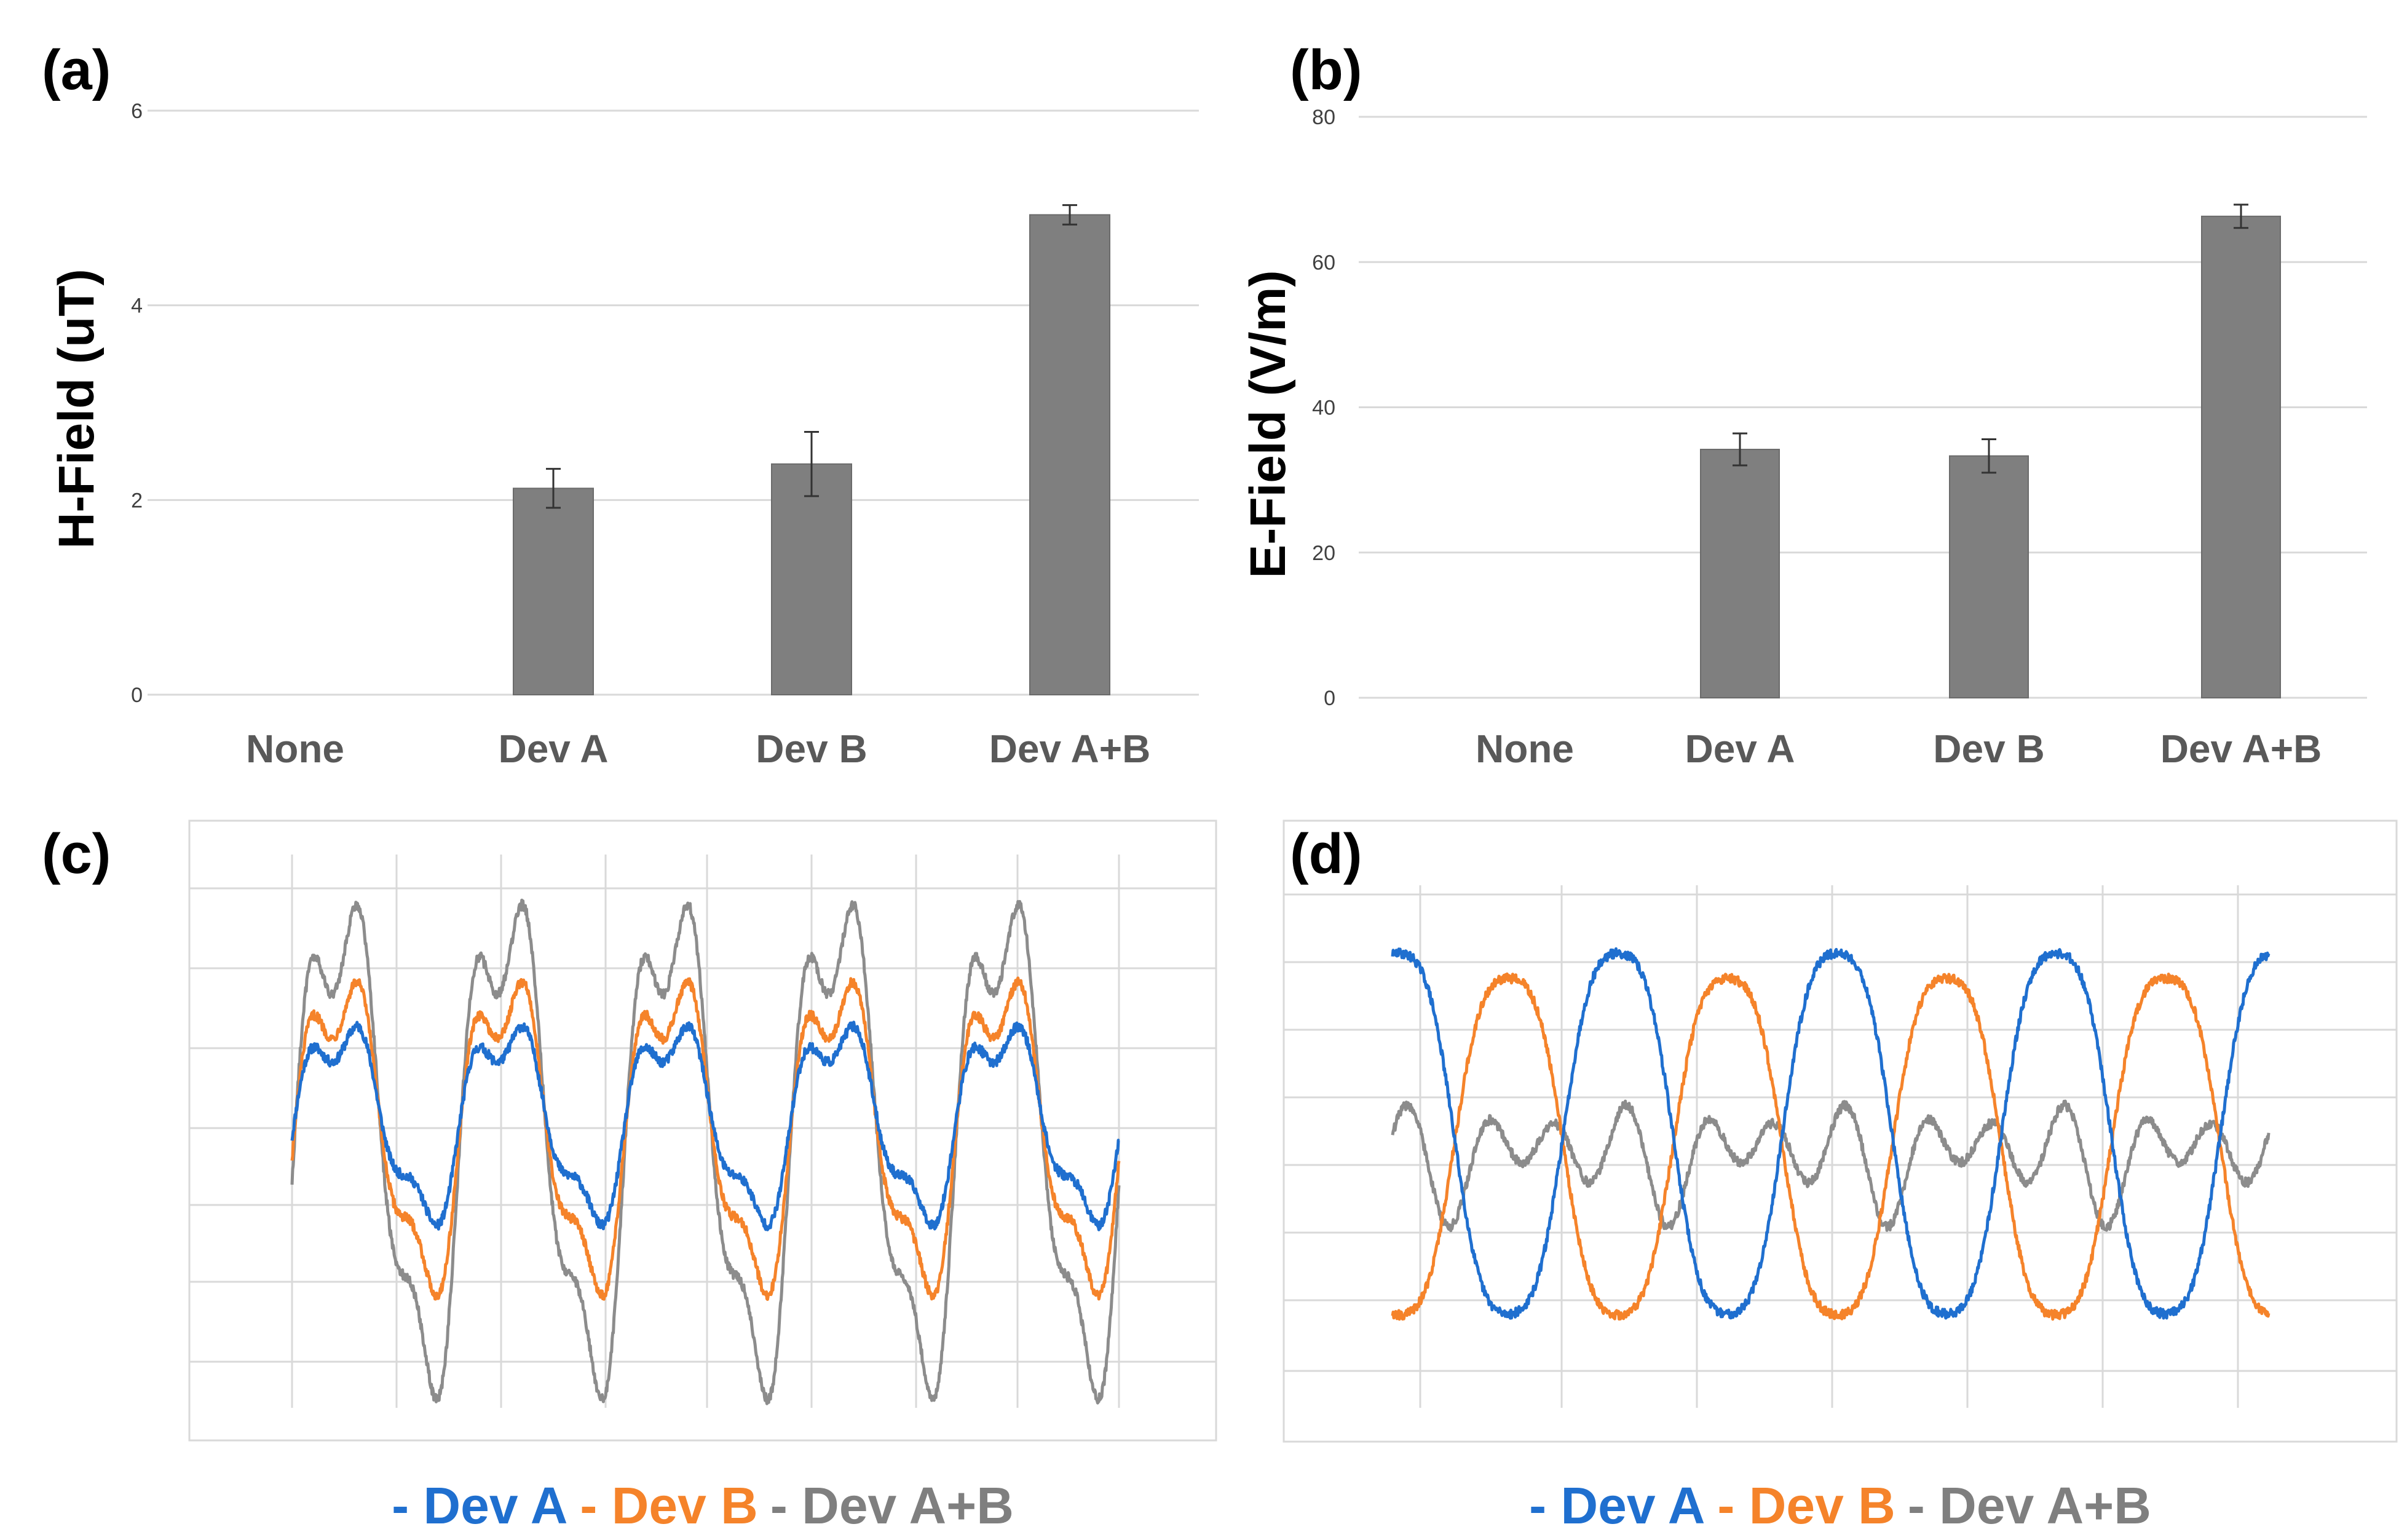 Image resolution: width=2407 pixels, height=1540 pixels. I want to click on a-bar-dev-b, so click(811, 579).